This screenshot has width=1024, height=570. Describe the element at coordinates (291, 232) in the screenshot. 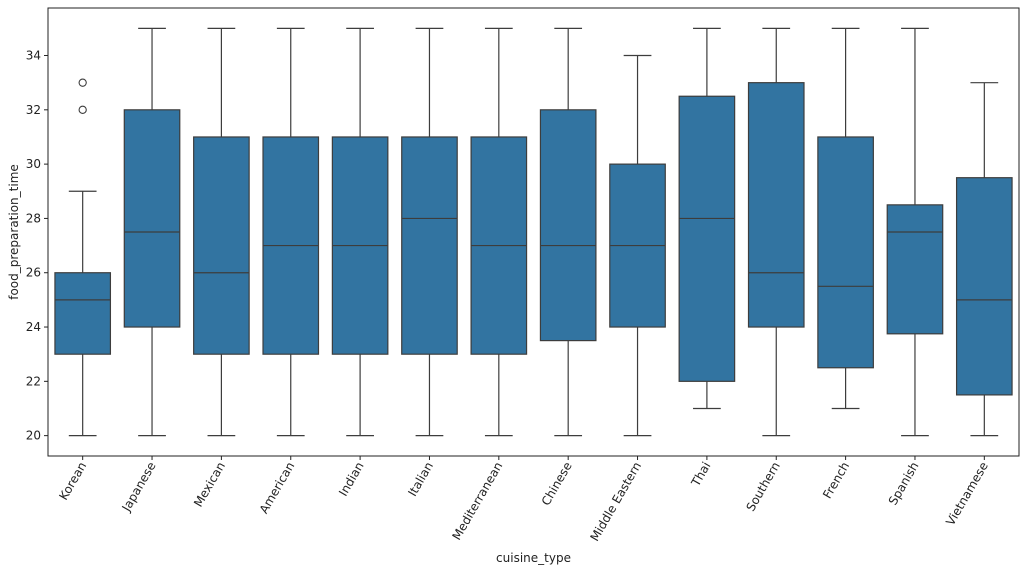

I see `box-american` at that location.